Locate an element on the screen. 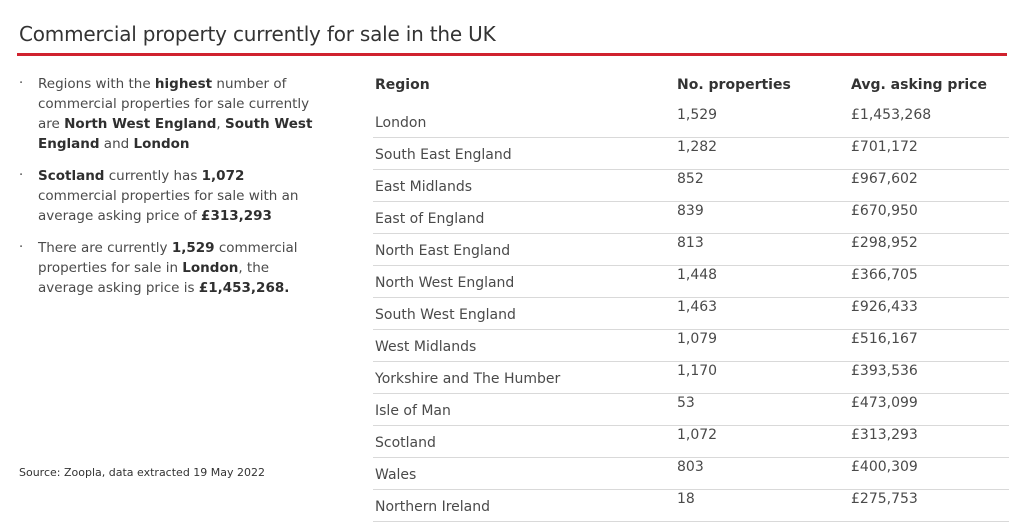 This screenshot has height=522, width=1024. table-row: London 1,529 £1,453,268 is located at coordinates (691, 122).